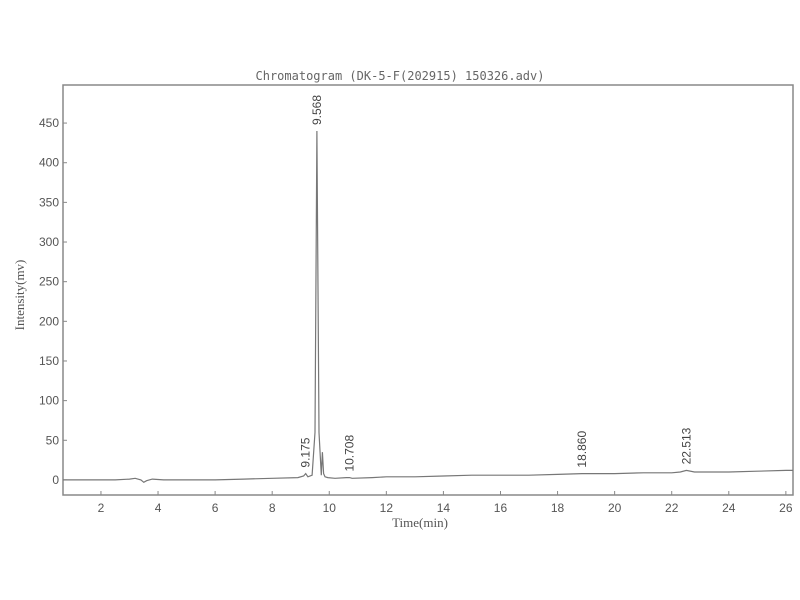 This screenshot has height=600, width=800. Describe the element at coordinates (786, 508) in the screenshot. I see `x-tick-label: 26` at that location.